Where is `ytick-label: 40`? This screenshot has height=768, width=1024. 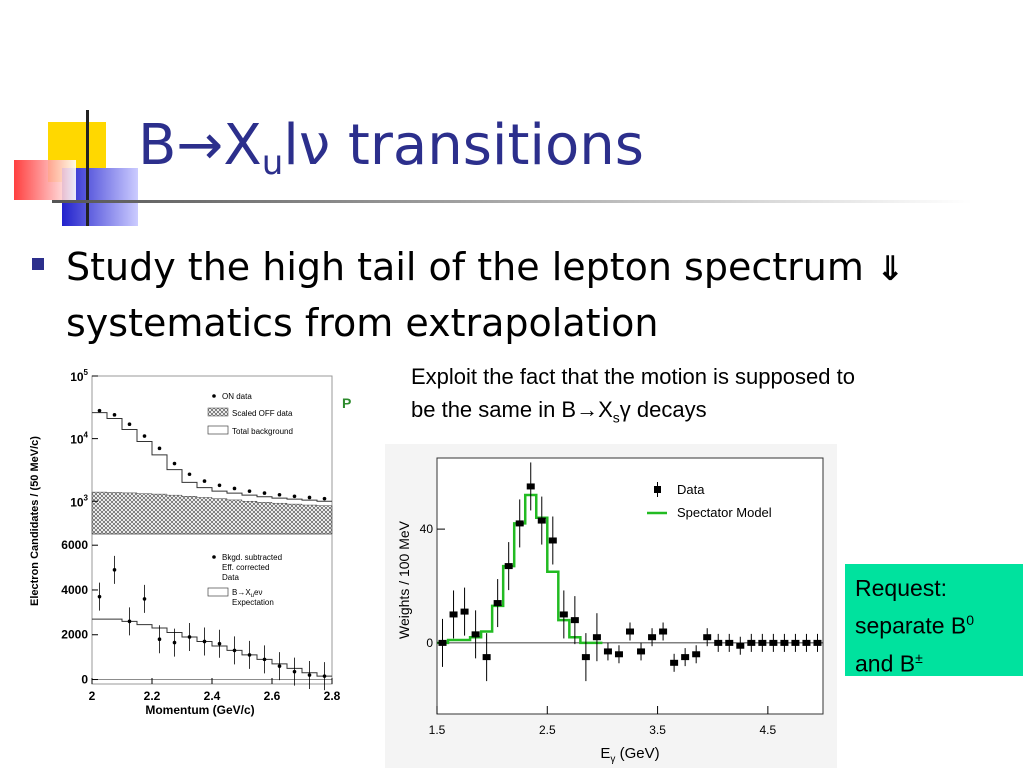 ytick-label: 40 is located at coordinates (427, 529).